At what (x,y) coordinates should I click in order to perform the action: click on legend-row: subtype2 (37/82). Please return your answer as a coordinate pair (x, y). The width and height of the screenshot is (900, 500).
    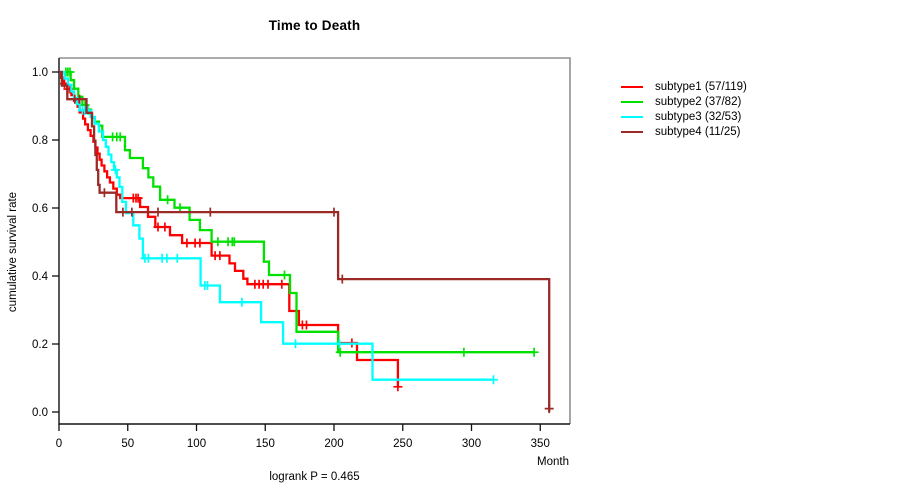
    Looking at the image, I should click on (684, 101).